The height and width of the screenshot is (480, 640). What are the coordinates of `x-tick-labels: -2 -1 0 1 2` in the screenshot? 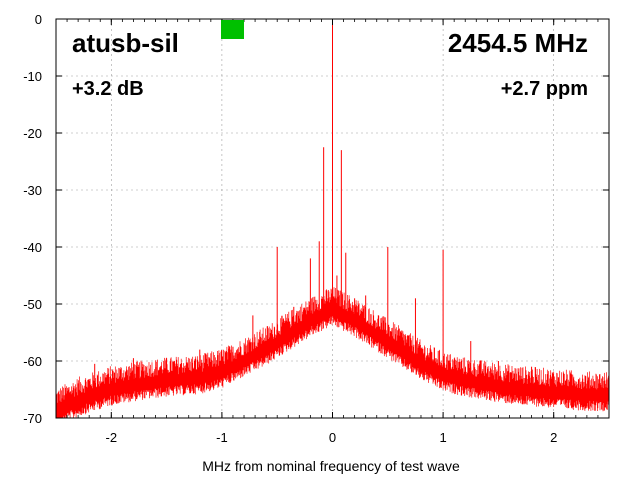 It's located at (332, 437).